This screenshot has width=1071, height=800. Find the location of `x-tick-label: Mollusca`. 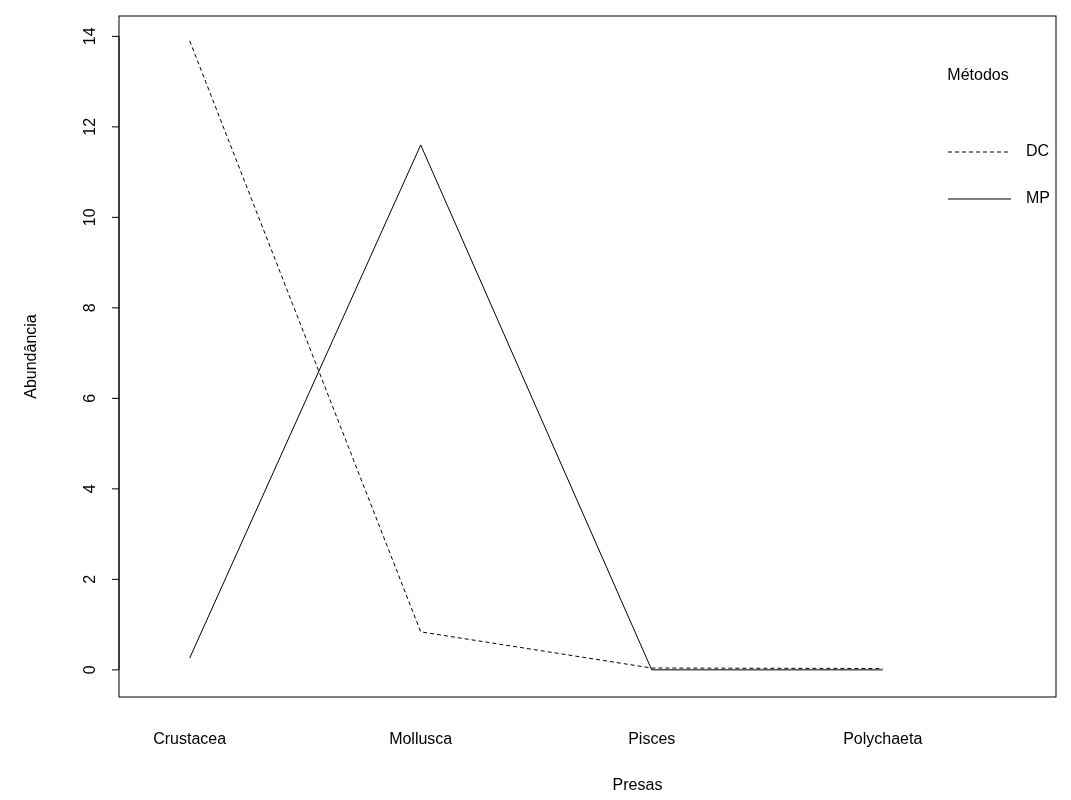

x-tick-label: Mollusca is located at coordinates (421, 738).